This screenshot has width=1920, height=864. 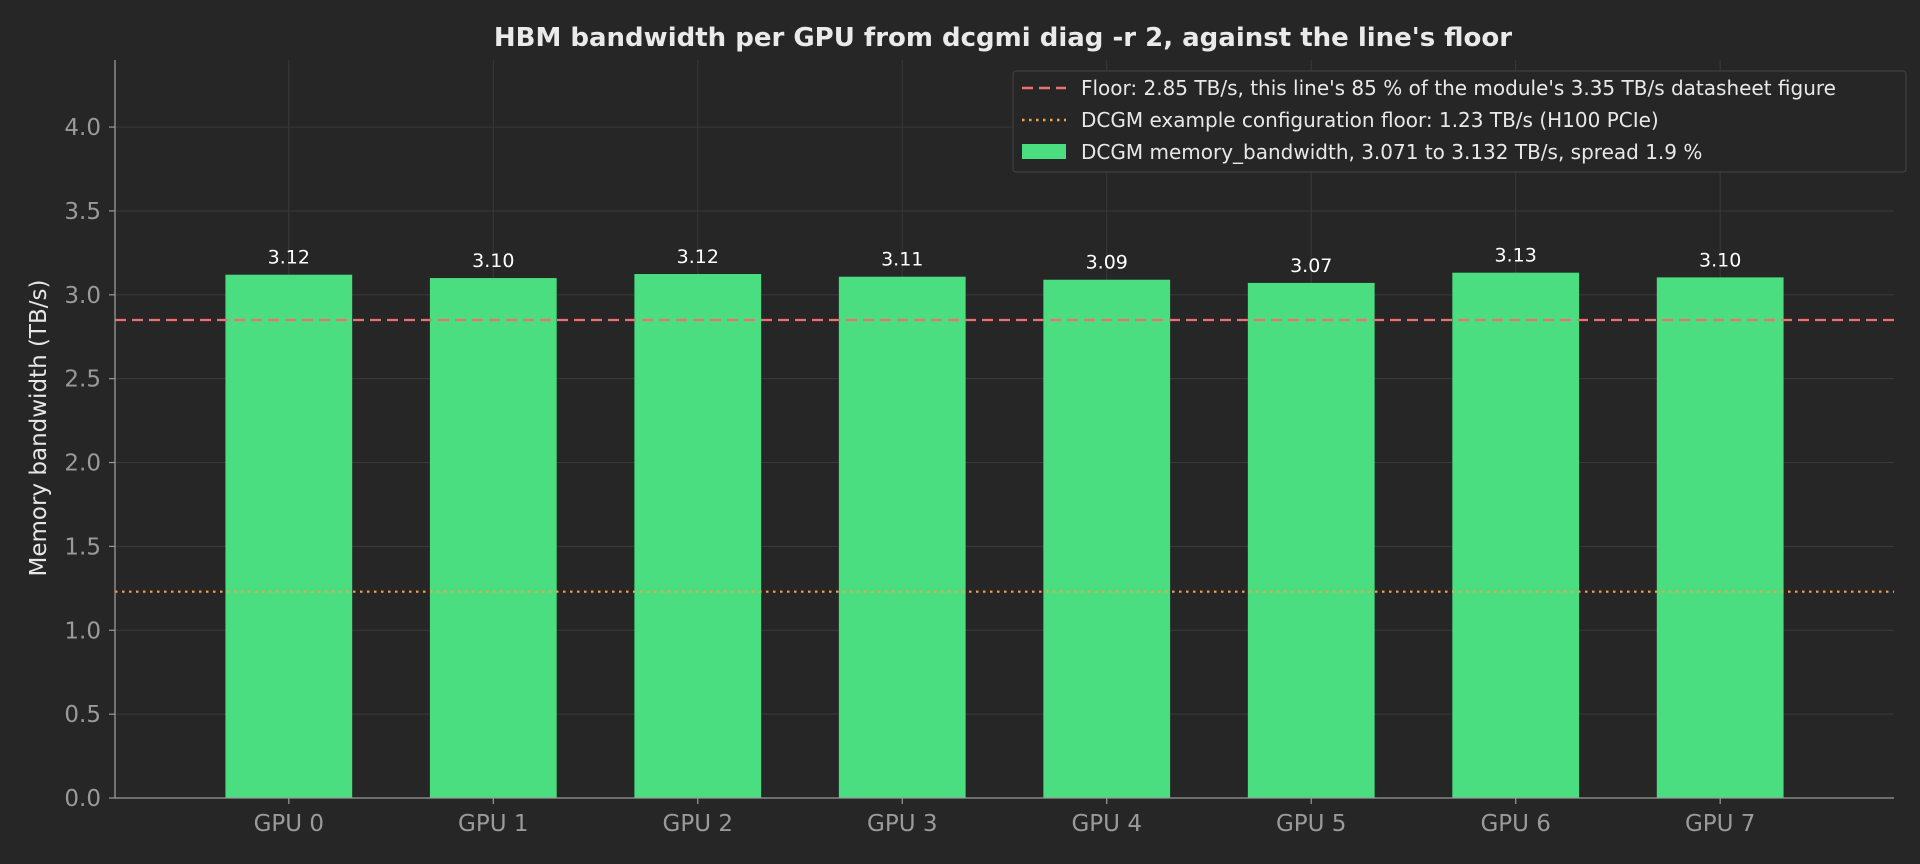 What do you see at coordinates (82, 631) in the screenshot?
I see `y-tick-label: 1.0` at bounding box center [82, 631].